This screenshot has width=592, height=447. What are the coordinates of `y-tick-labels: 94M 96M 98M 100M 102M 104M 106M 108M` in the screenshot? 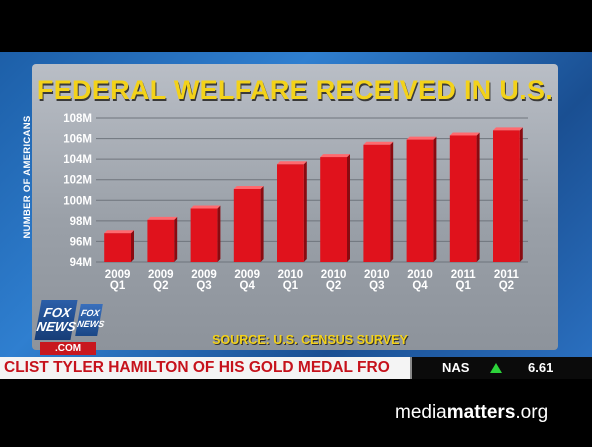 It's located at (77, 191).